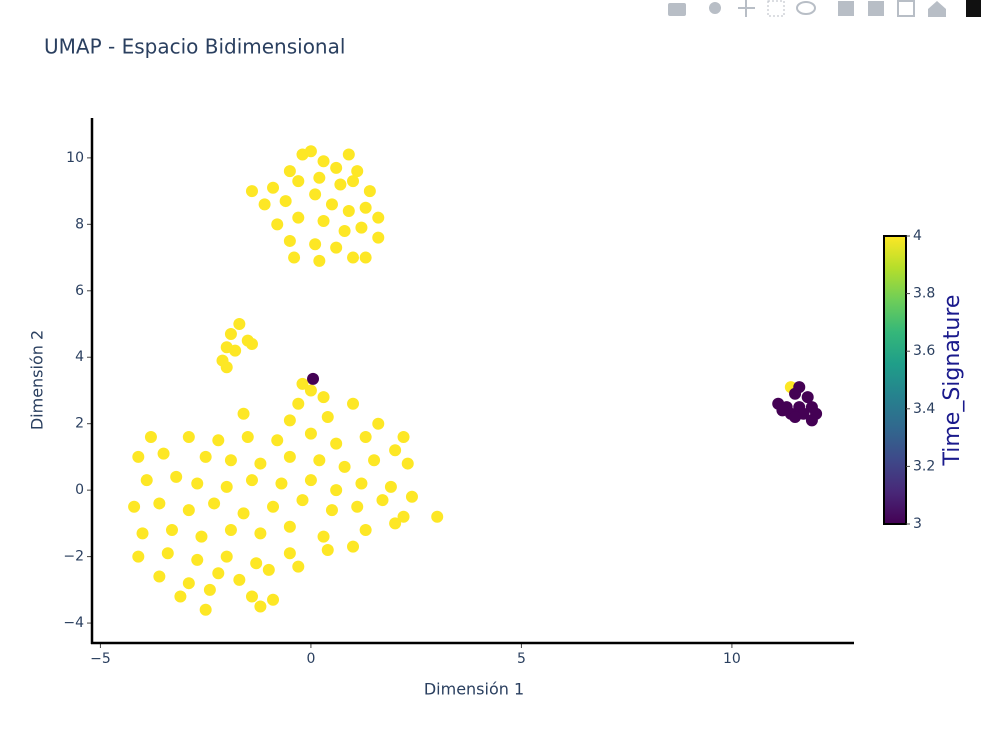 This screenshot has height=732, width=981. Describe the element at coordinates (776, 8) in the screenshot. I see `select-icon` at that location.